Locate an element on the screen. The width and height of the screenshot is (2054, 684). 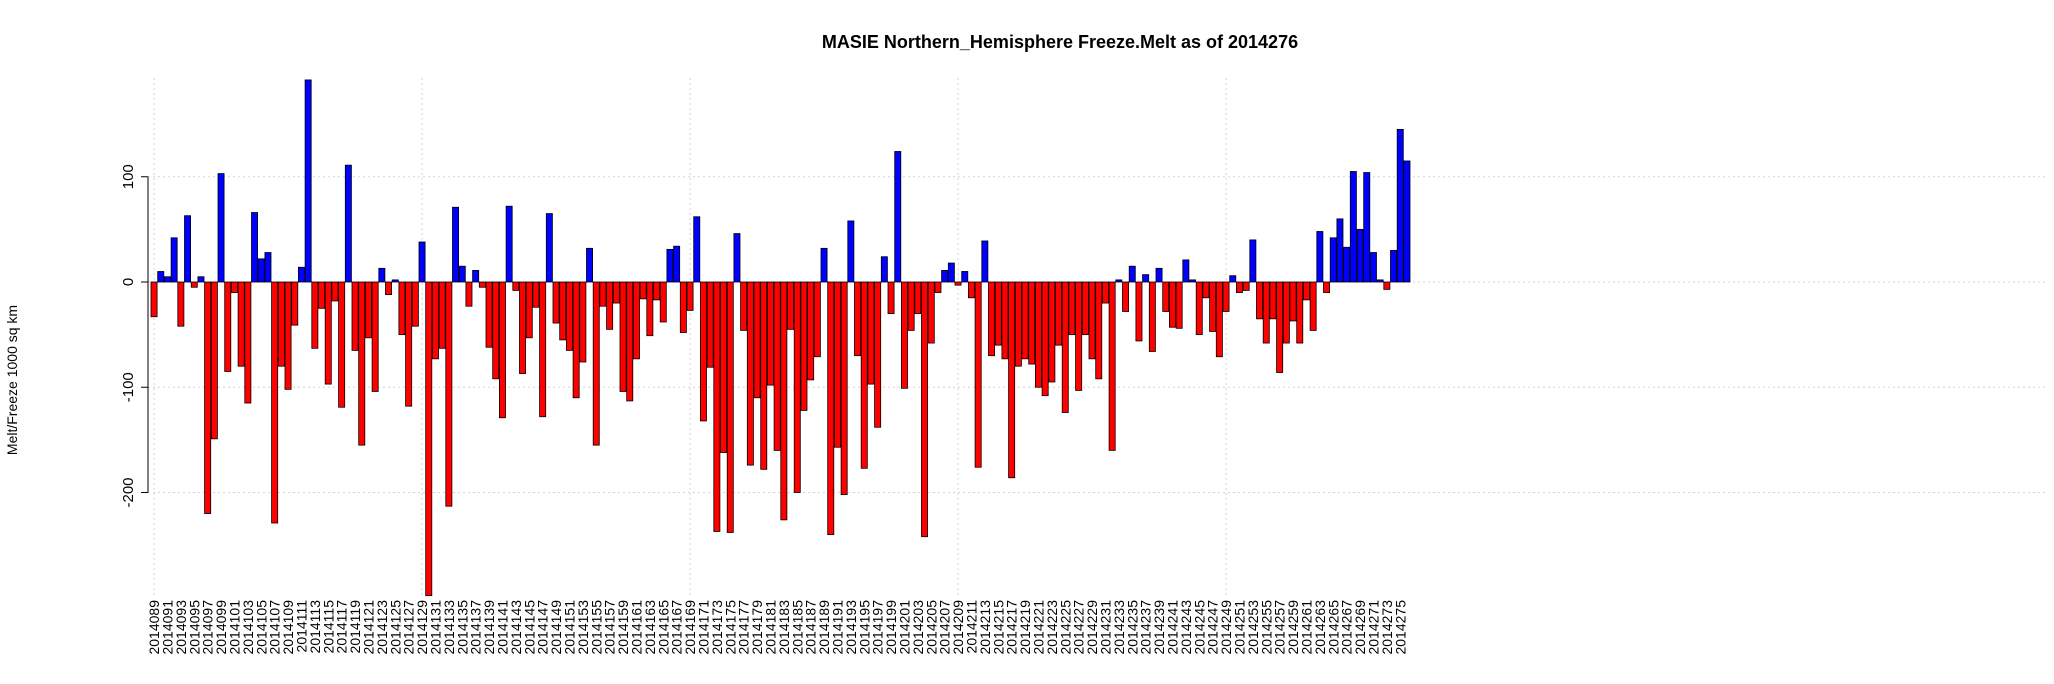
x-tick-label: 2014233 is located at coordinates (1119, 627).